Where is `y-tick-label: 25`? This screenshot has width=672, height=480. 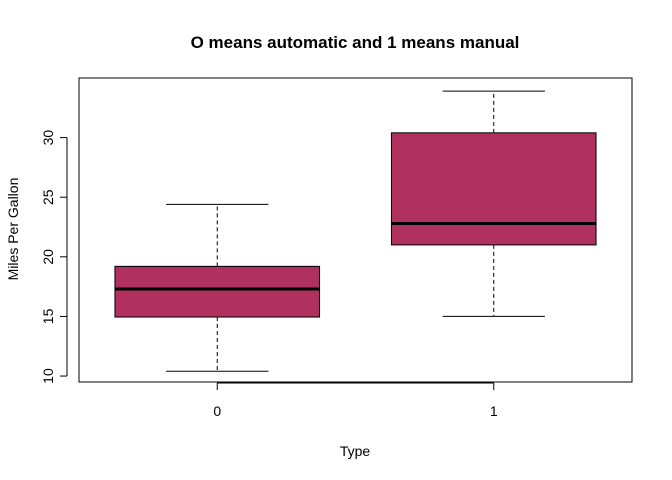 y-tick-label: 25 is located at coordinates (48, 197).